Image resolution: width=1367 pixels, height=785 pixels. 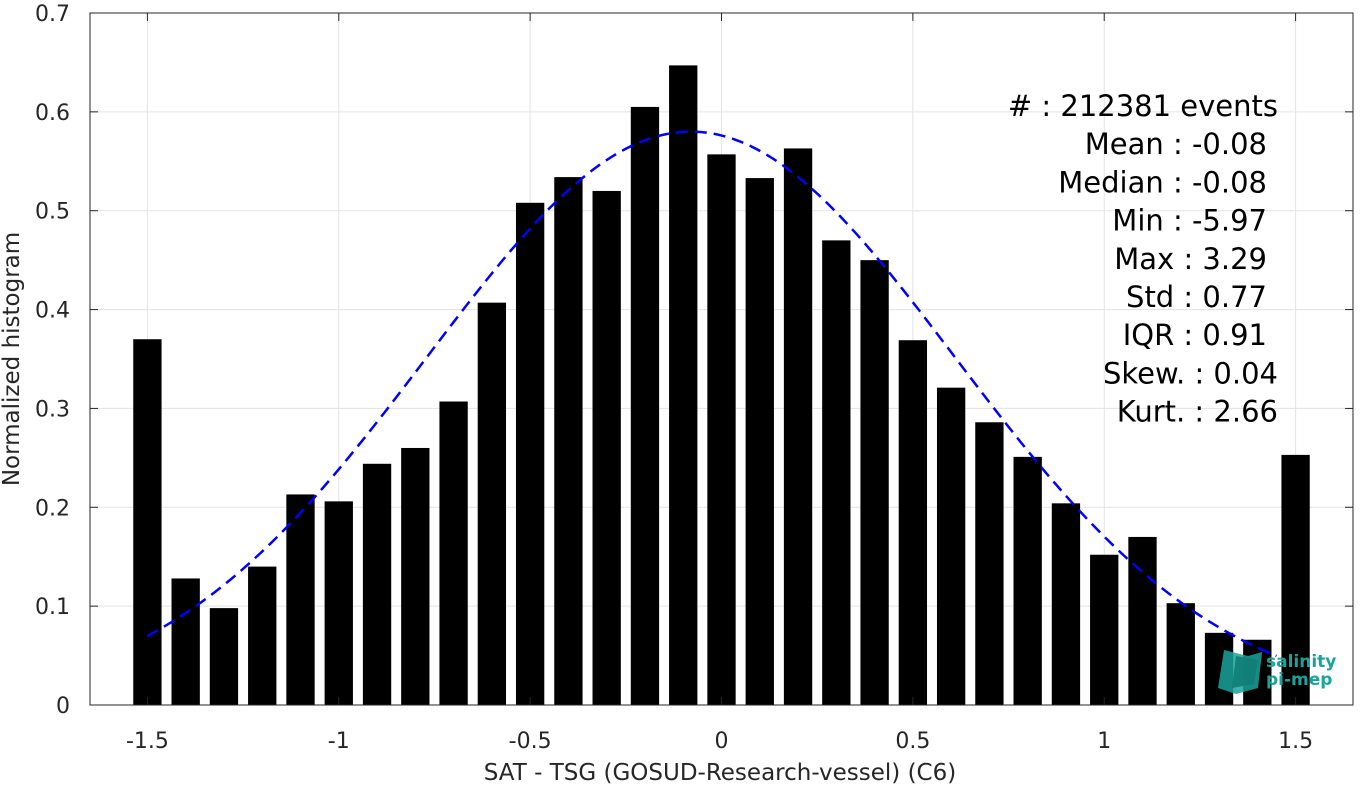 What do you see at coordinates (1197, 412) in the screenshot?
I see `stat-line: Kurt. : 2.66` at bounding box center [1197, 412].